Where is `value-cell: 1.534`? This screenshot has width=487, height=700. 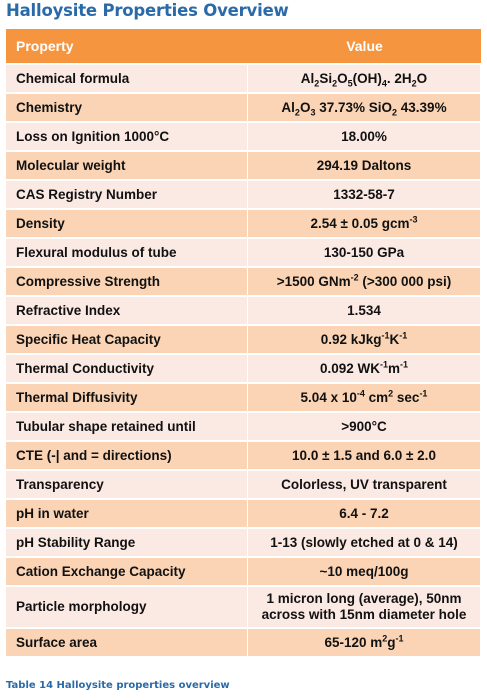
value-cell: 1.534 is located at coordinates (364, 311).